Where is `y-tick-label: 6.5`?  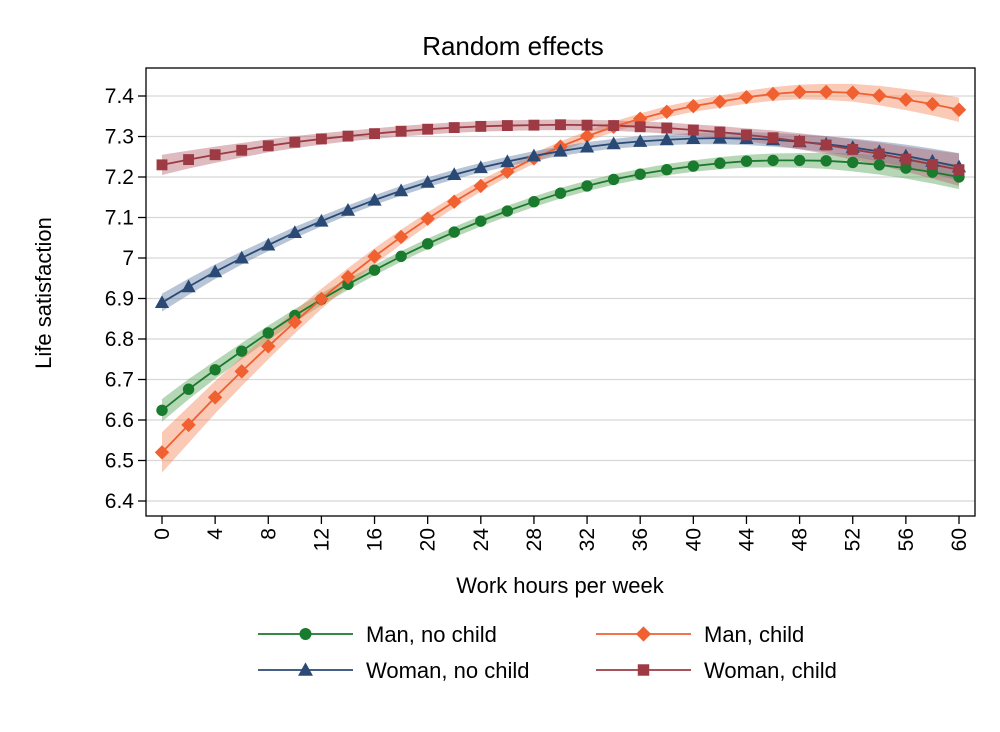 y-tick-label: 6.5 is located at coordinates (119, 461).